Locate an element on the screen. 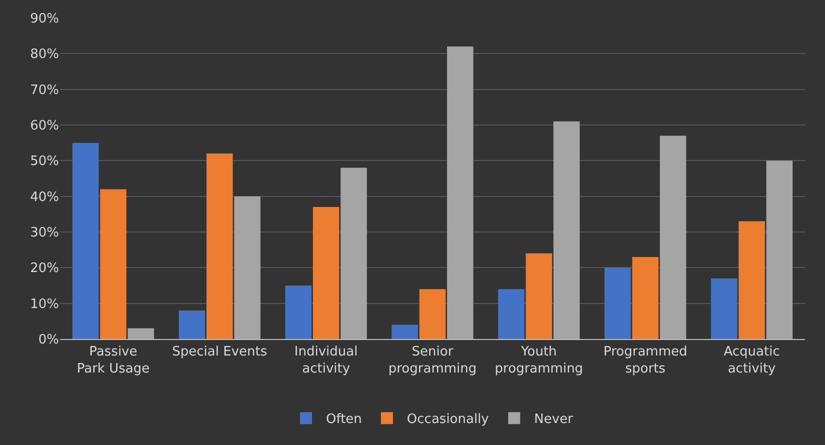  x-tick-label: Individual activity is located at coordinates (326, 360).